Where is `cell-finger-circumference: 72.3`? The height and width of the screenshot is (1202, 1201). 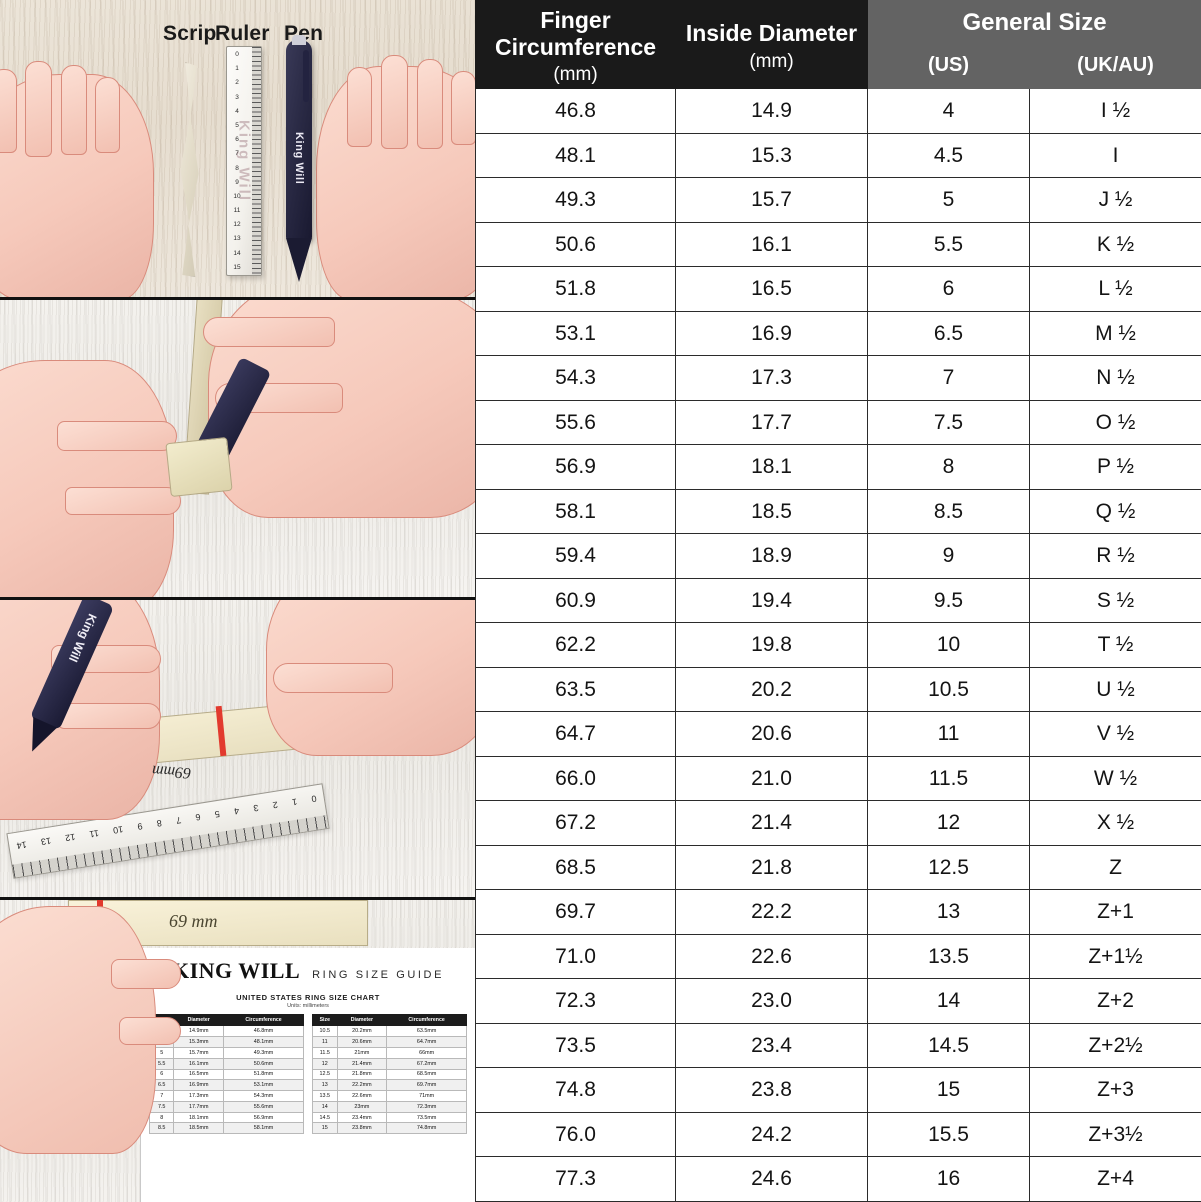 cell-finger-circumference: 72.3 is located at coordinates (575, 1001).